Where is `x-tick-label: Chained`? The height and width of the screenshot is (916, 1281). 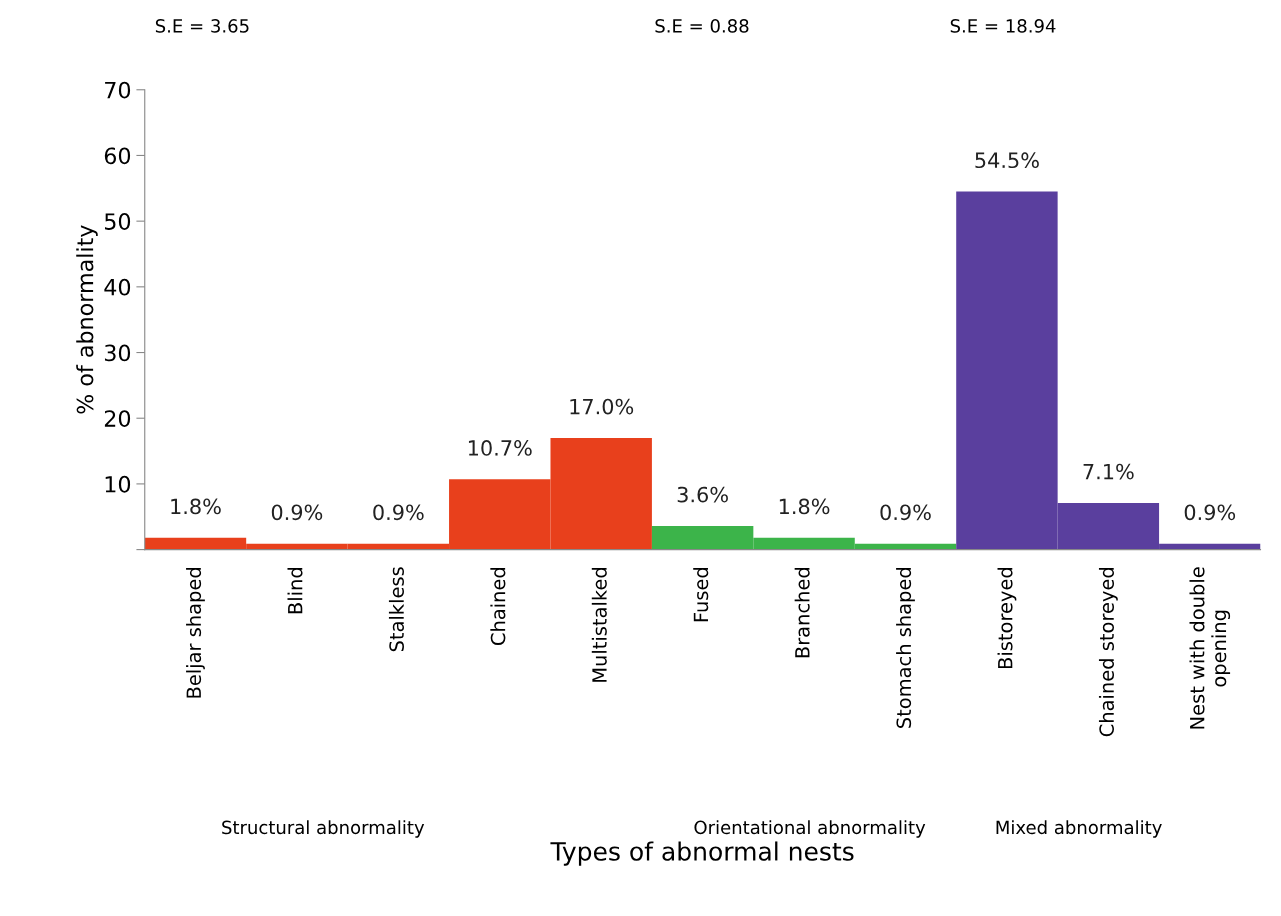
x-tick-label: Chained is located at coordinates (498, 607).